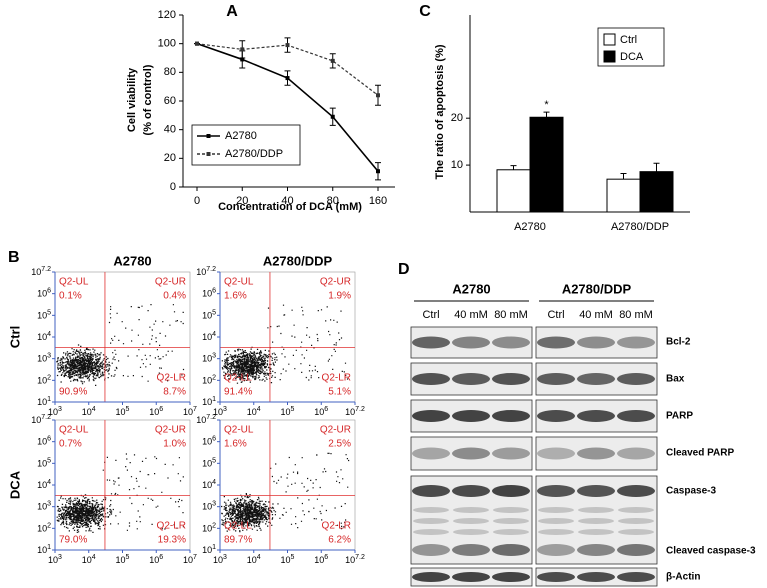  Describe the element at coordinates (44, 528) in the screenshot. I see `axis-tick-label: 10²` at that location.